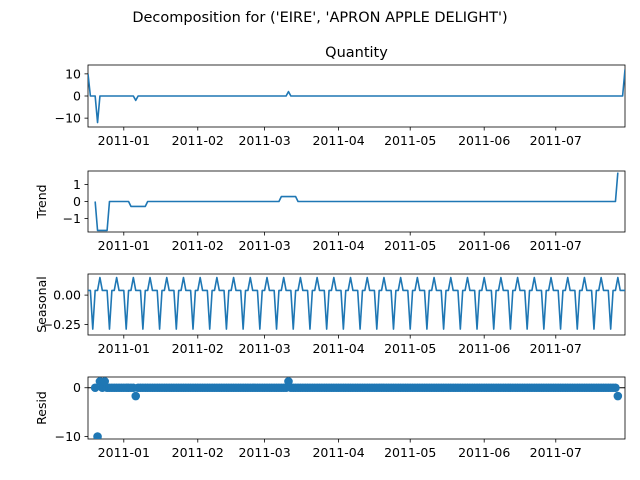  I want to click on y-tick-label: 0.00, so click(67, 295).